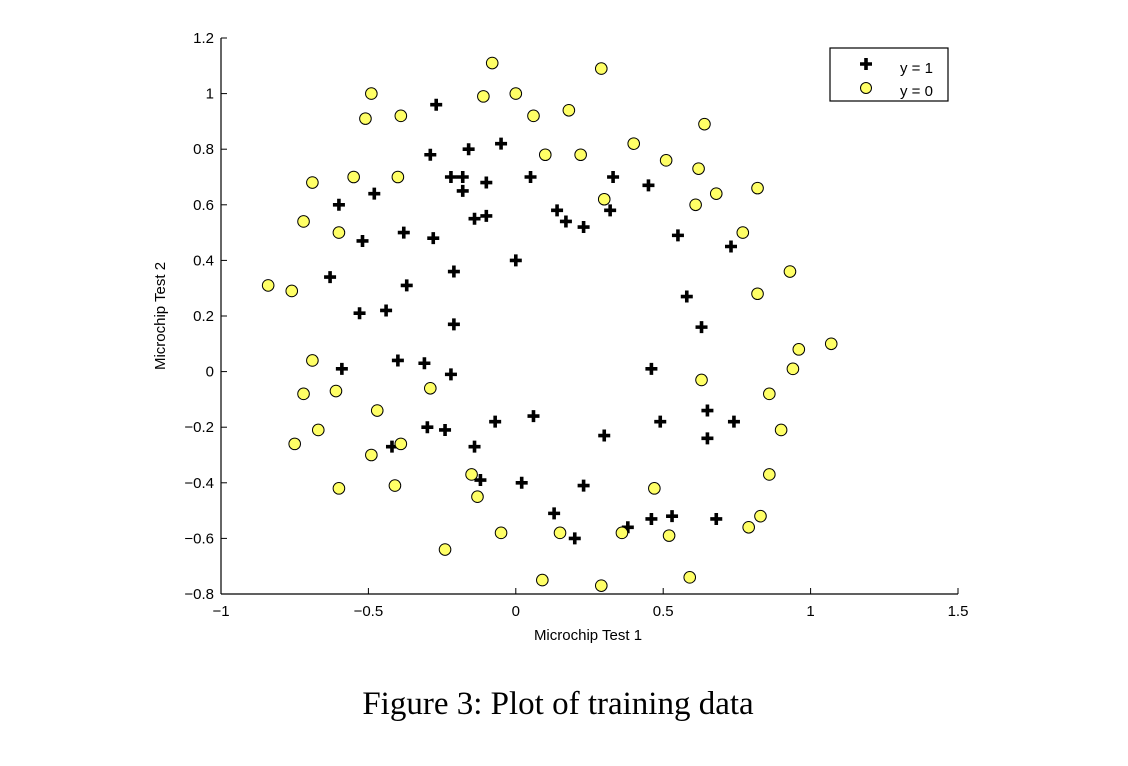 This screenshot has width=1128, height=766. What do you see at coordinates (160, 316) in the screenshot?
I see `y-axis-label: Microchip Test 2` at bounding box center [160, 316].